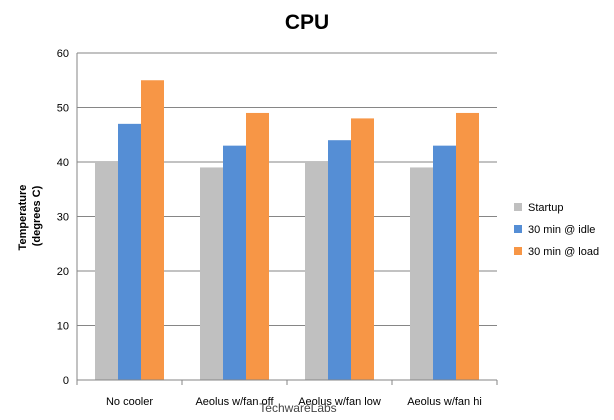 This screenshot has height=420, width=614. I want to click on x-category-label: Aeolus w/fan off, so click(234, 402).